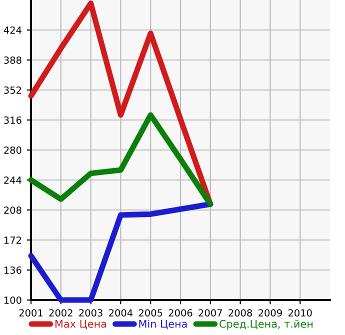 The height and width of the screenshot is (335, 345). Describe the element at coordinates (240, 313) in the screenshot. I see `x-tick-label: 2008` at that location.